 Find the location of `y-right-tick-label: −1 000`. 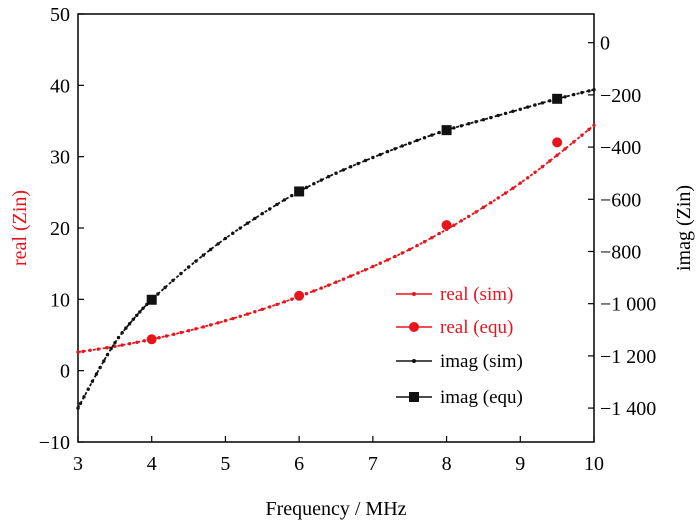

y-right-tick-label: −1 000 is located at coordinates (628, 305).